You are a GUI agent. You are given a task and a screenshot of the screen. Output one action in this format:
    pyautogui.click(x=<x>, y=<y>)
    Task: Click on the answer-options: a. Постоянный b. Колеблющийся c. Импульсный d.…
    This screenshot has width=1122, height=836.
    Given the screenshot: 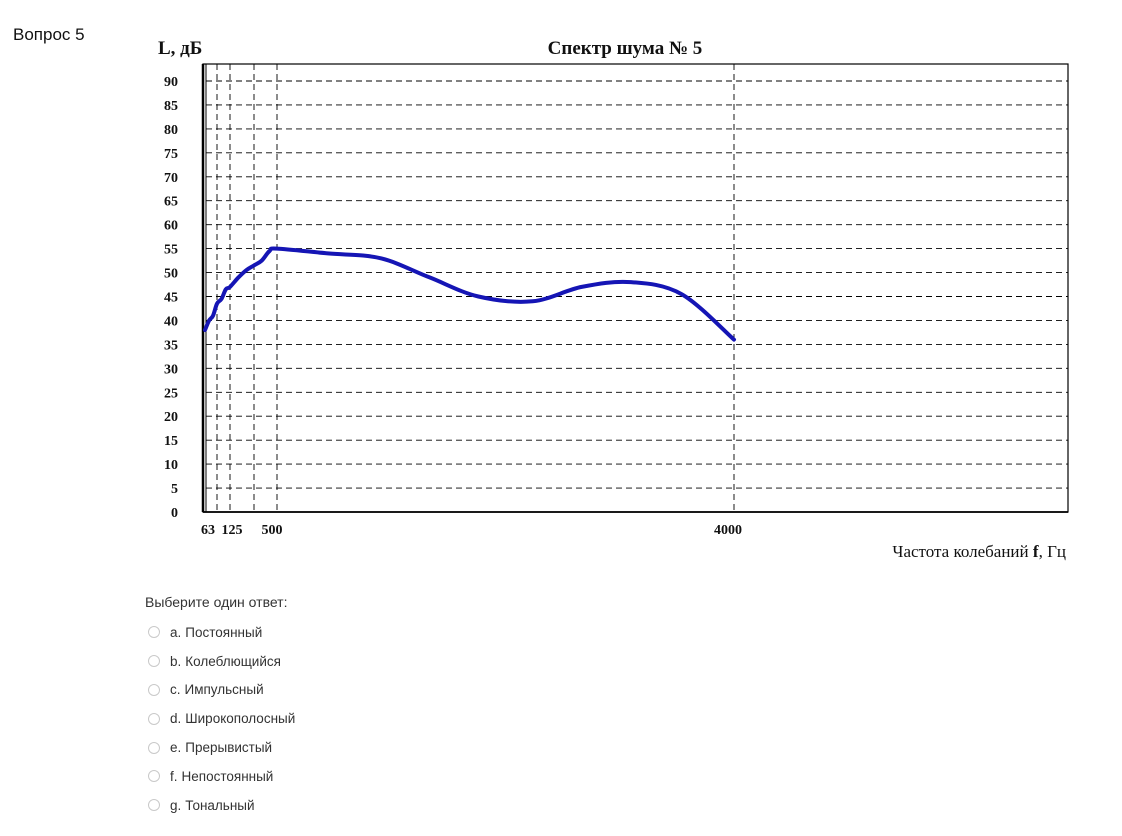 What is the action you would take?
    pyautogui.click(x=221, y=719)
    